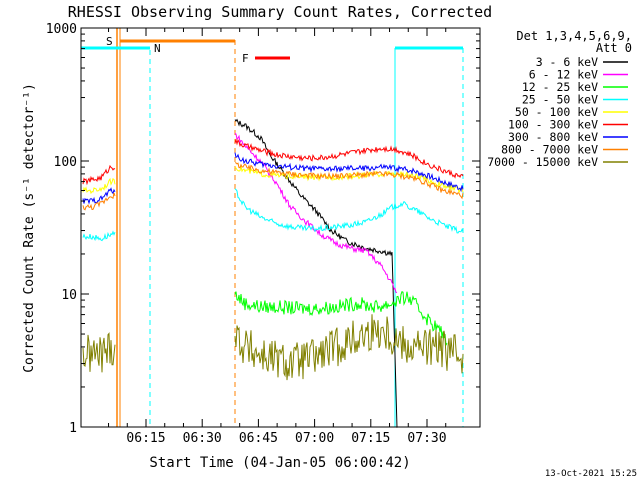 This screenshot has height=480, width=640. I want to click on legend-label-5: 100 - 300 keV, so click(553, 125).